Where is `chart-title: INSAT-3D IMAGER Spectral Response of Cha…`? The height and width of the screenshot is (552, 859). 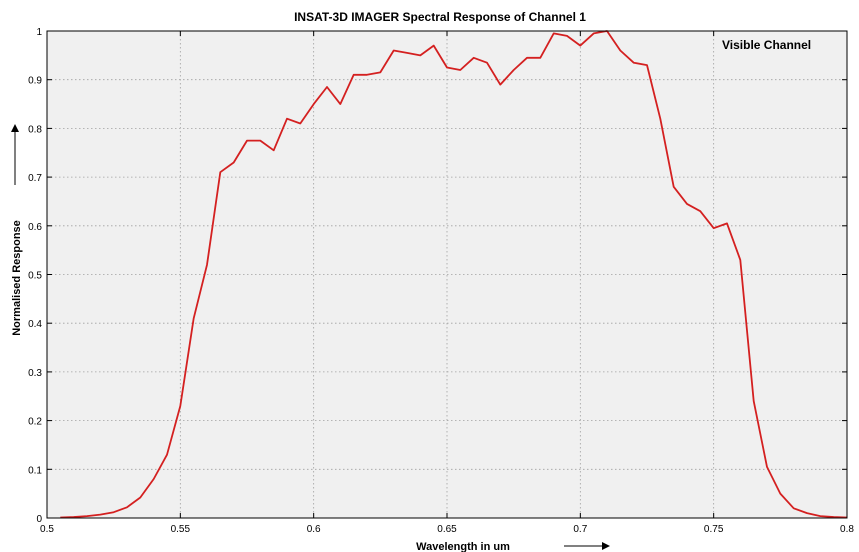
chart-title: INSAT-3D IMAGER Spectral Response of Cha… is located at coordinates (440, 17).